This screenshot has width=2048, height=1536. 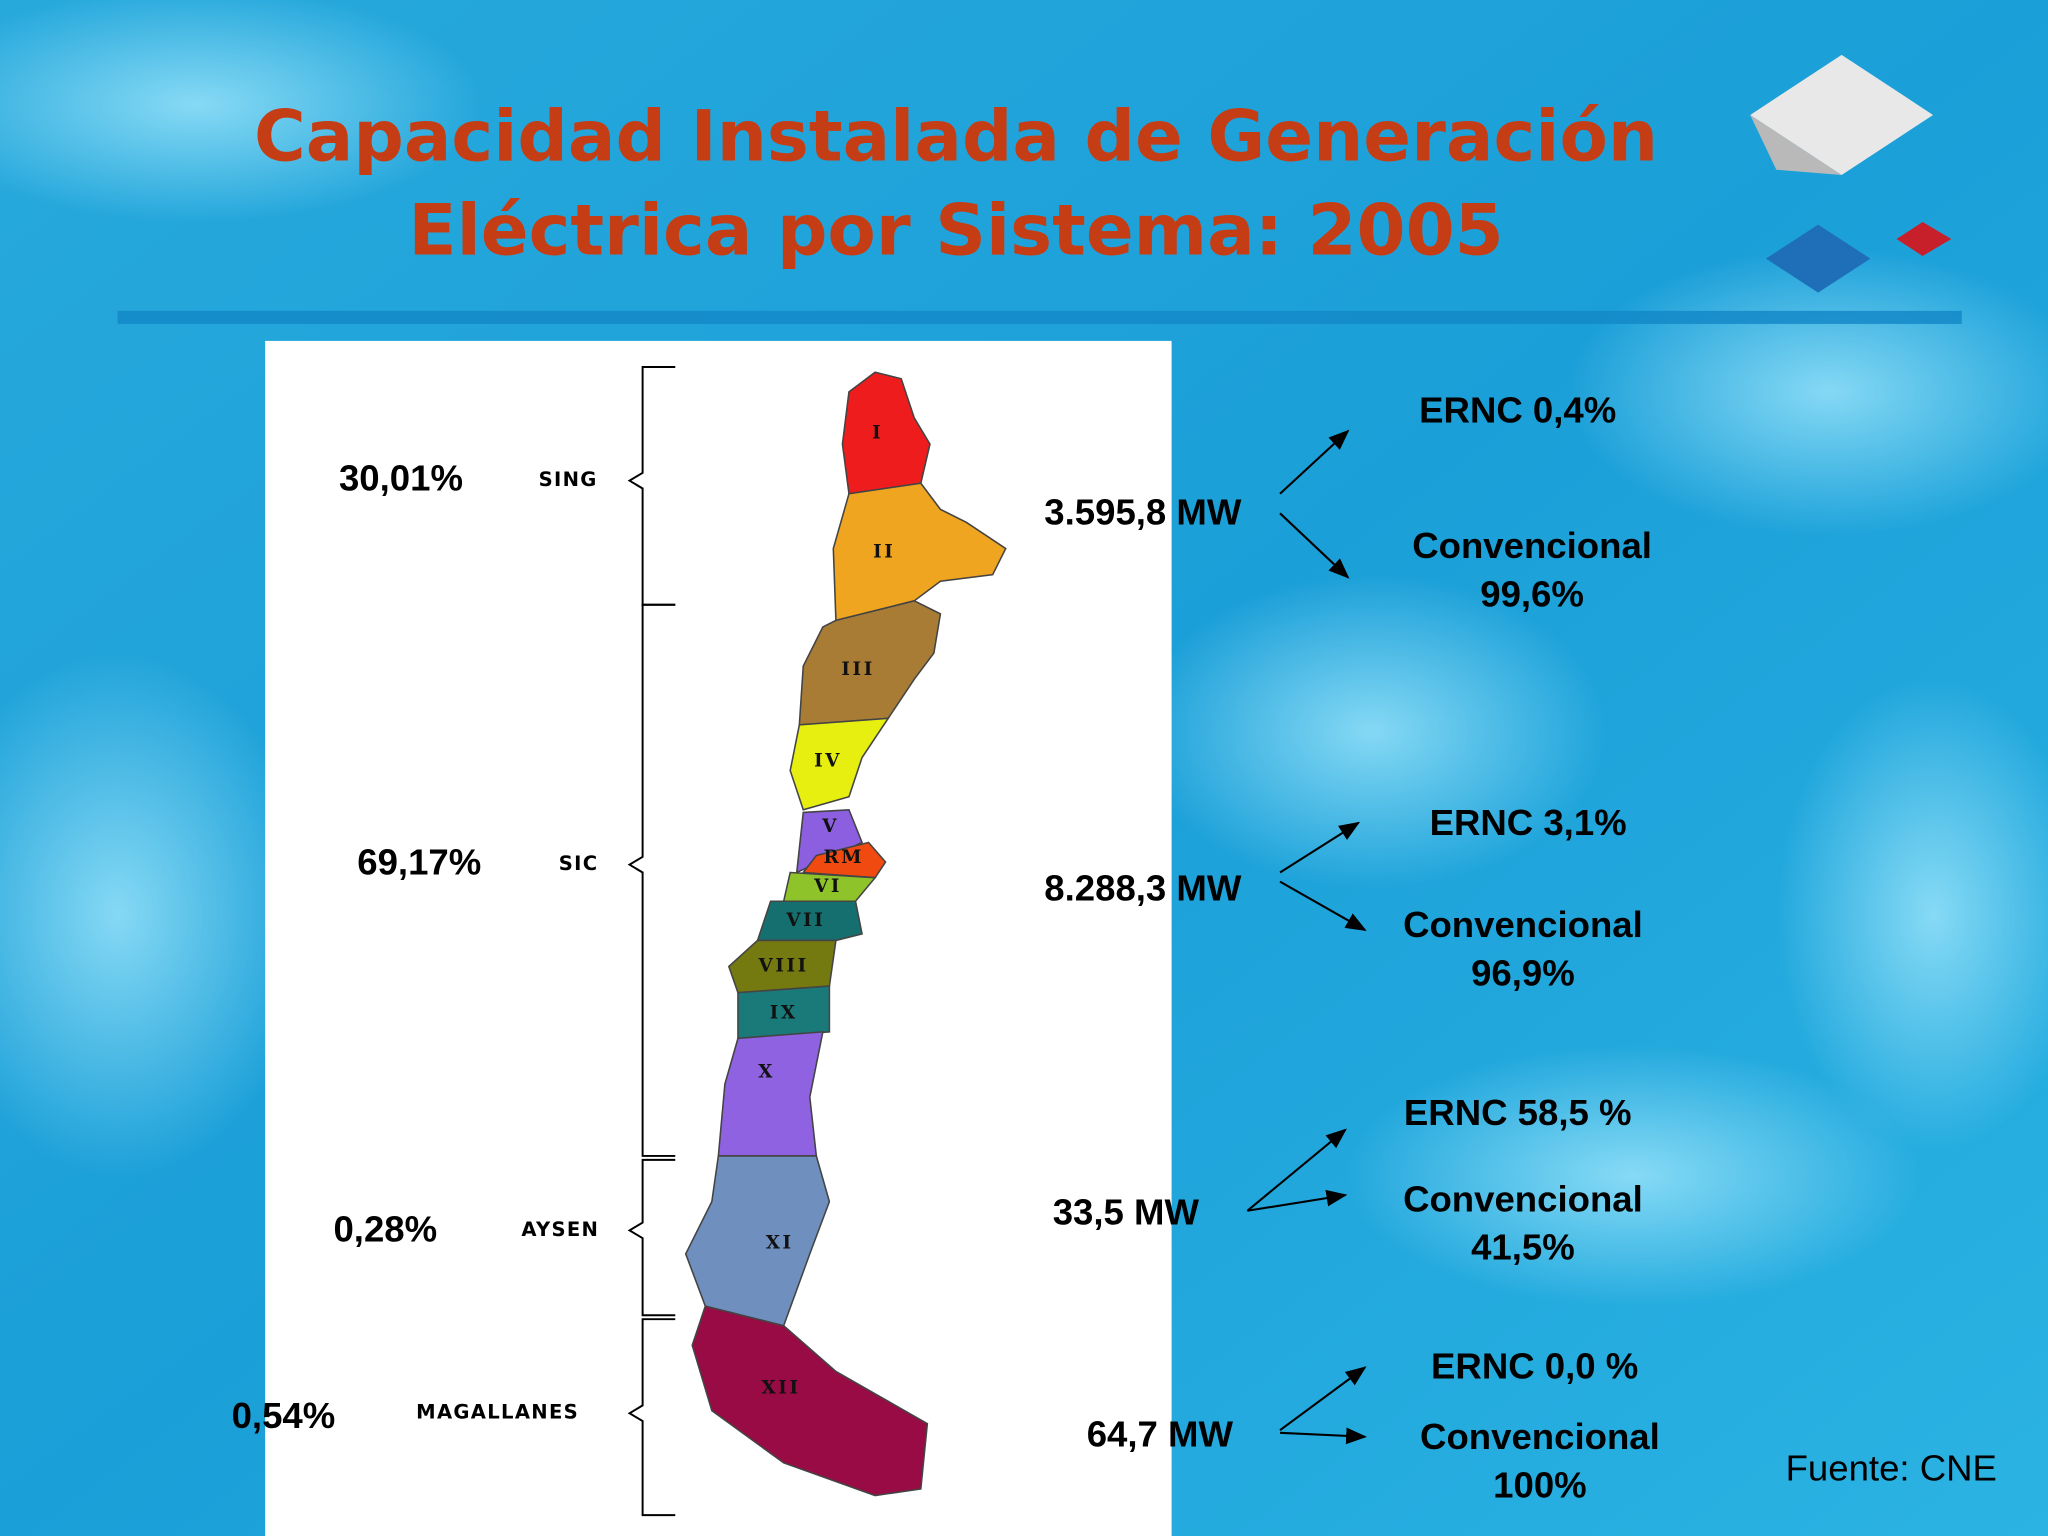 I want to click on region-label: X, so click(x=766, y=1071).